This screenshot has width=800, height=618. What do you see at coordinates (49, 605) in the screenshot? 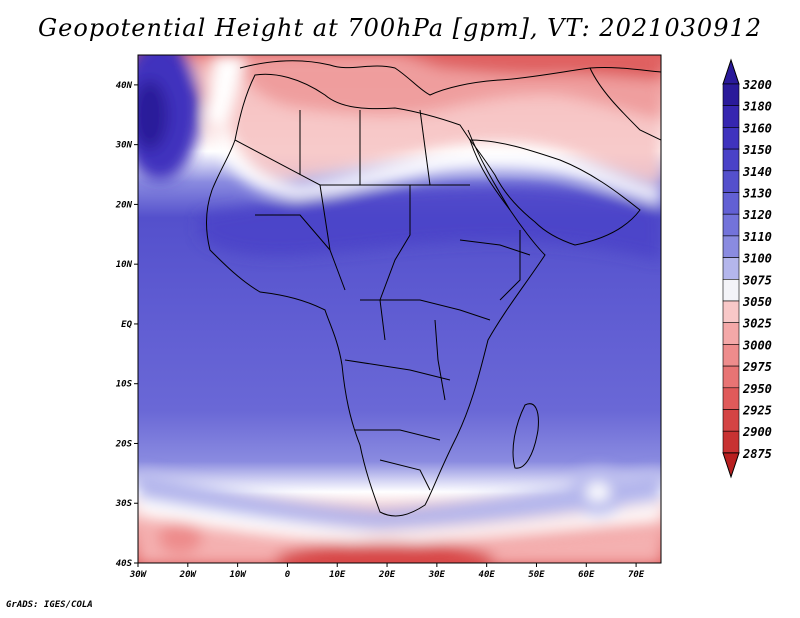
I see `grads-credit: GrADS: IGES/COLA` at bounding box center [49, 605].